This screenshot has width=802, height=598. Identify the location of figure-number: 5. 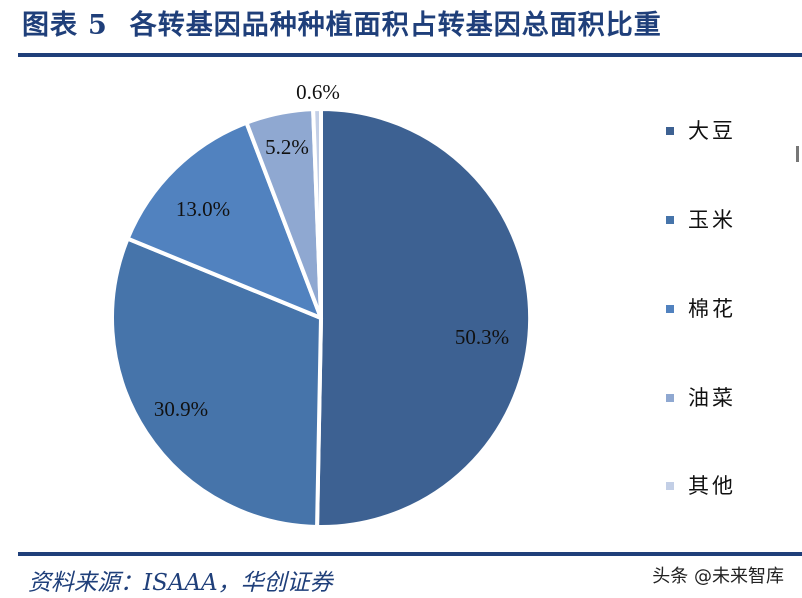
(98, 25).